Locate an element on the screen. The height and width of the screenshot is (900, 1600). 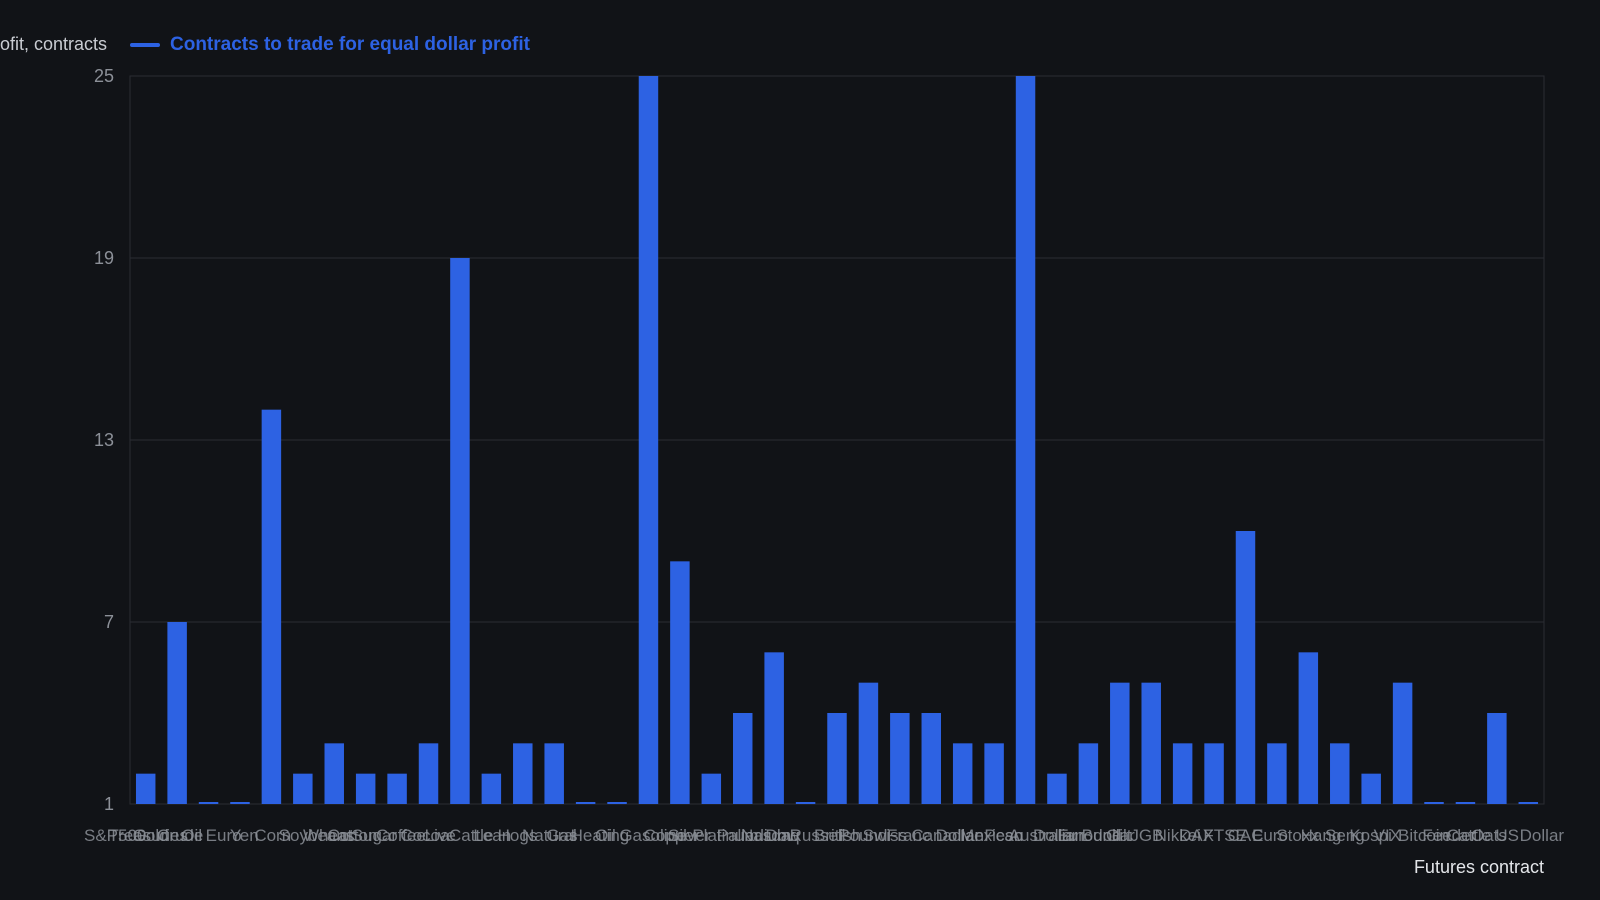
x-tick-label: Cocoa is located at coordinates (425, 835).